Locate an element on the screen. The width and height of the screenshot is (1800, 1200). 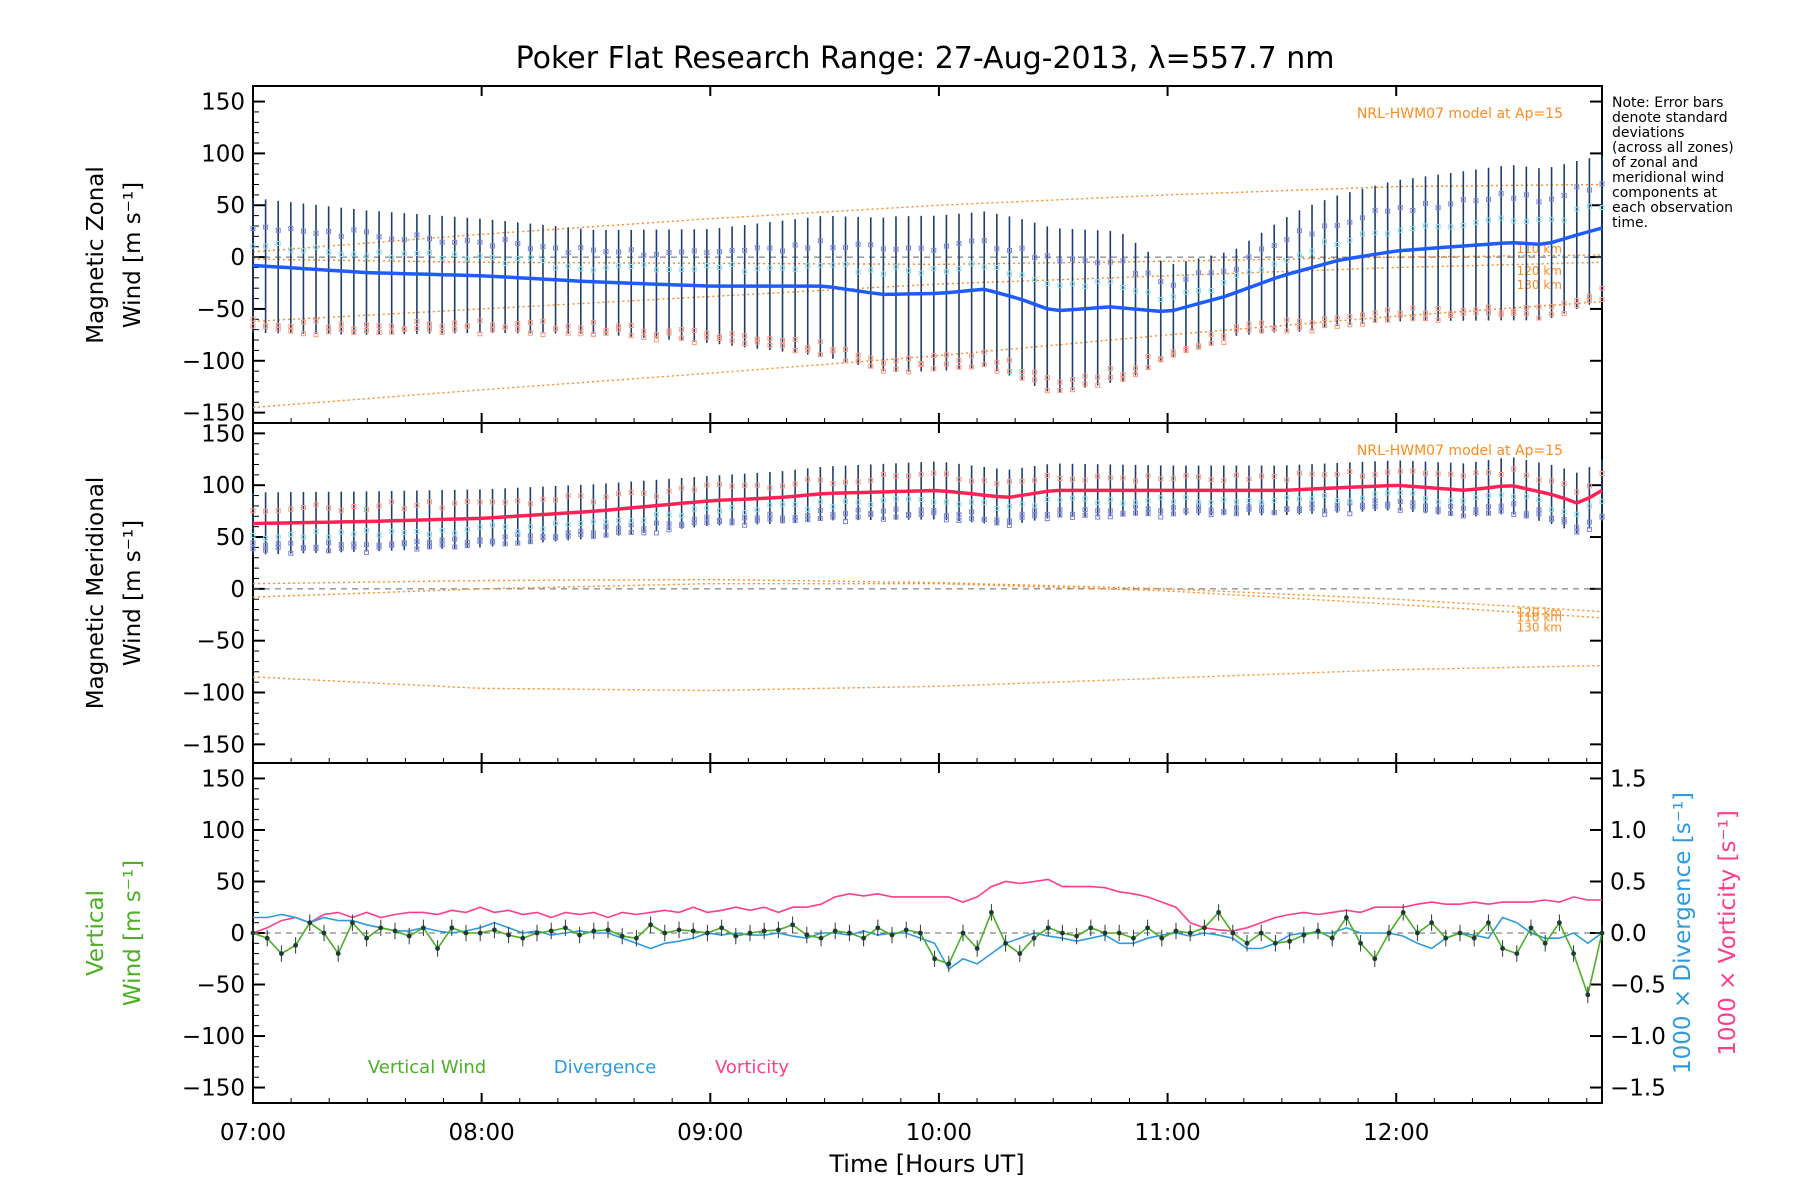
vorticity-line is located at coordinates (927, 906).